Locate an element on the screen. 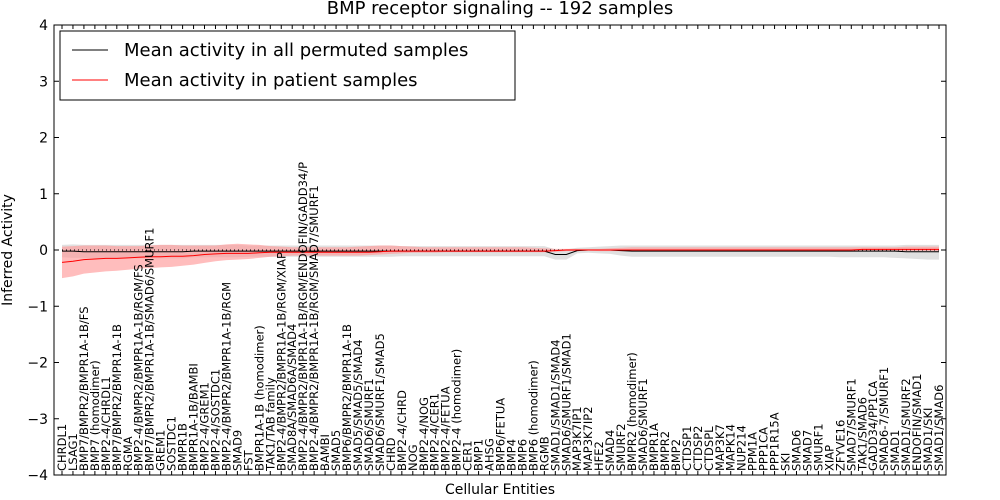 This screenshot has width=1000, height=500. x-tick-label: RGMA is located at coordinates (128, 453).